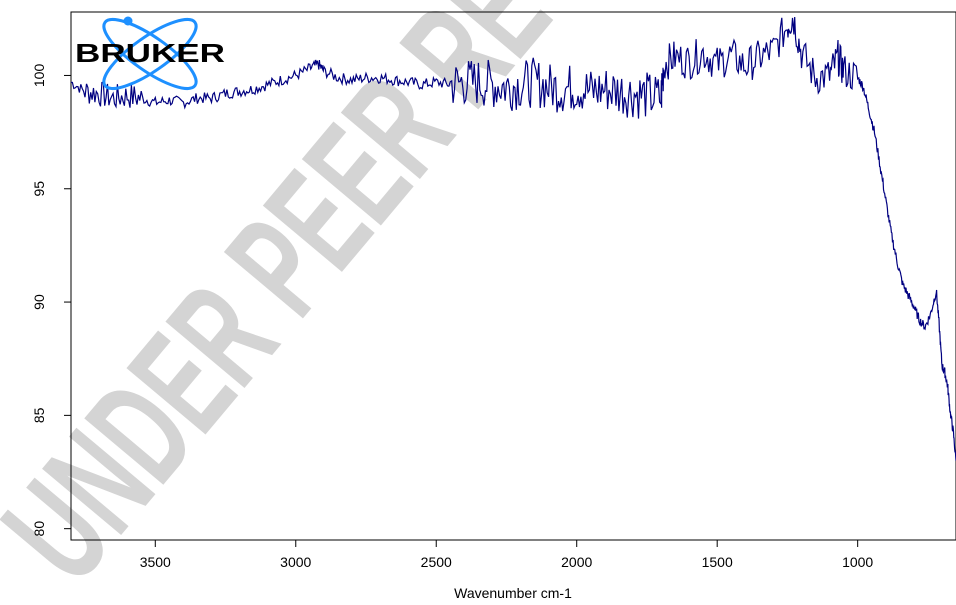 This screenshot has height=605, width=956. I want to click on logo-orbit-b, so click(150, 54).